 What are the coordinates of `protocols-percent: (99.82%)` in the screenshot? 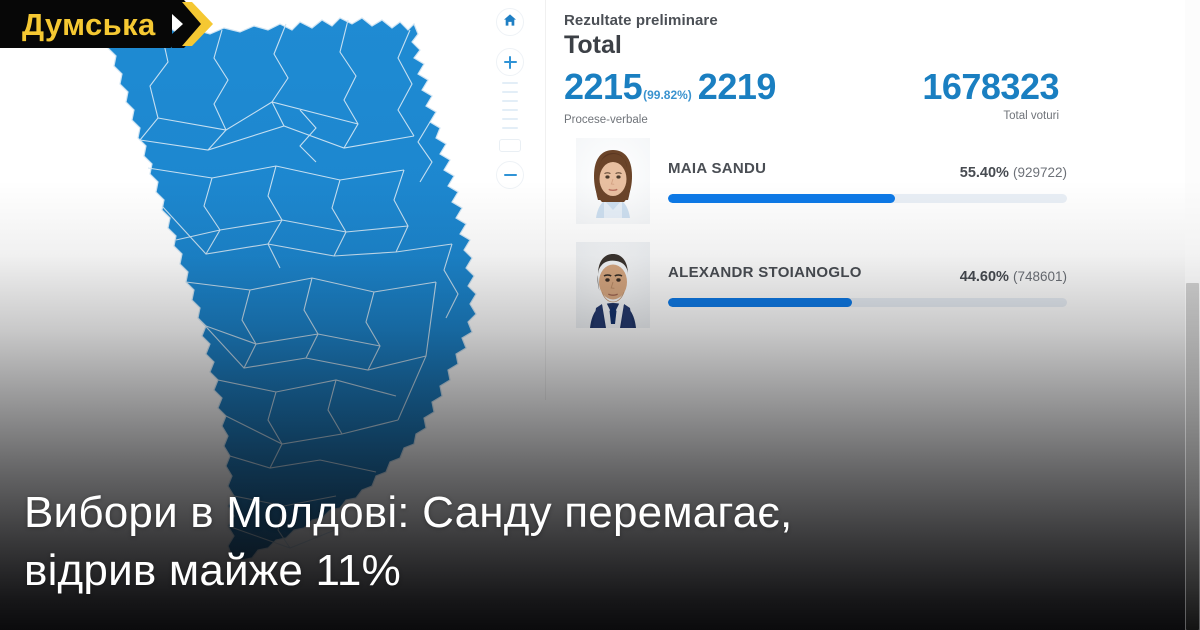 It's located at (667, 95).